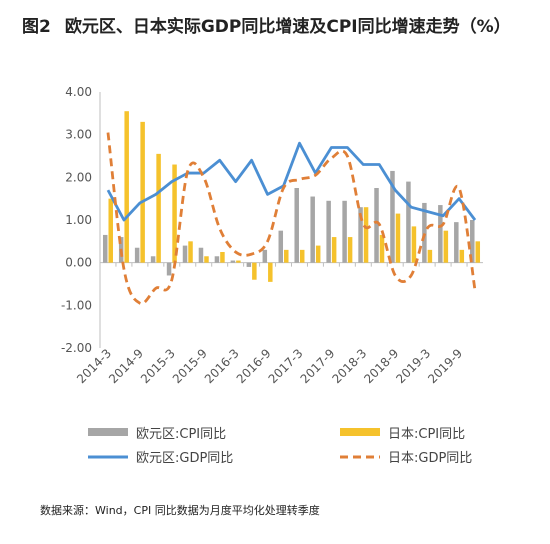 The width and height of the screenshot is (550, 544). What do you see at coordinates (381, 366) in the screenshot?
I see `x-tick-label: 2018-9` at bounding box center [381, 366].